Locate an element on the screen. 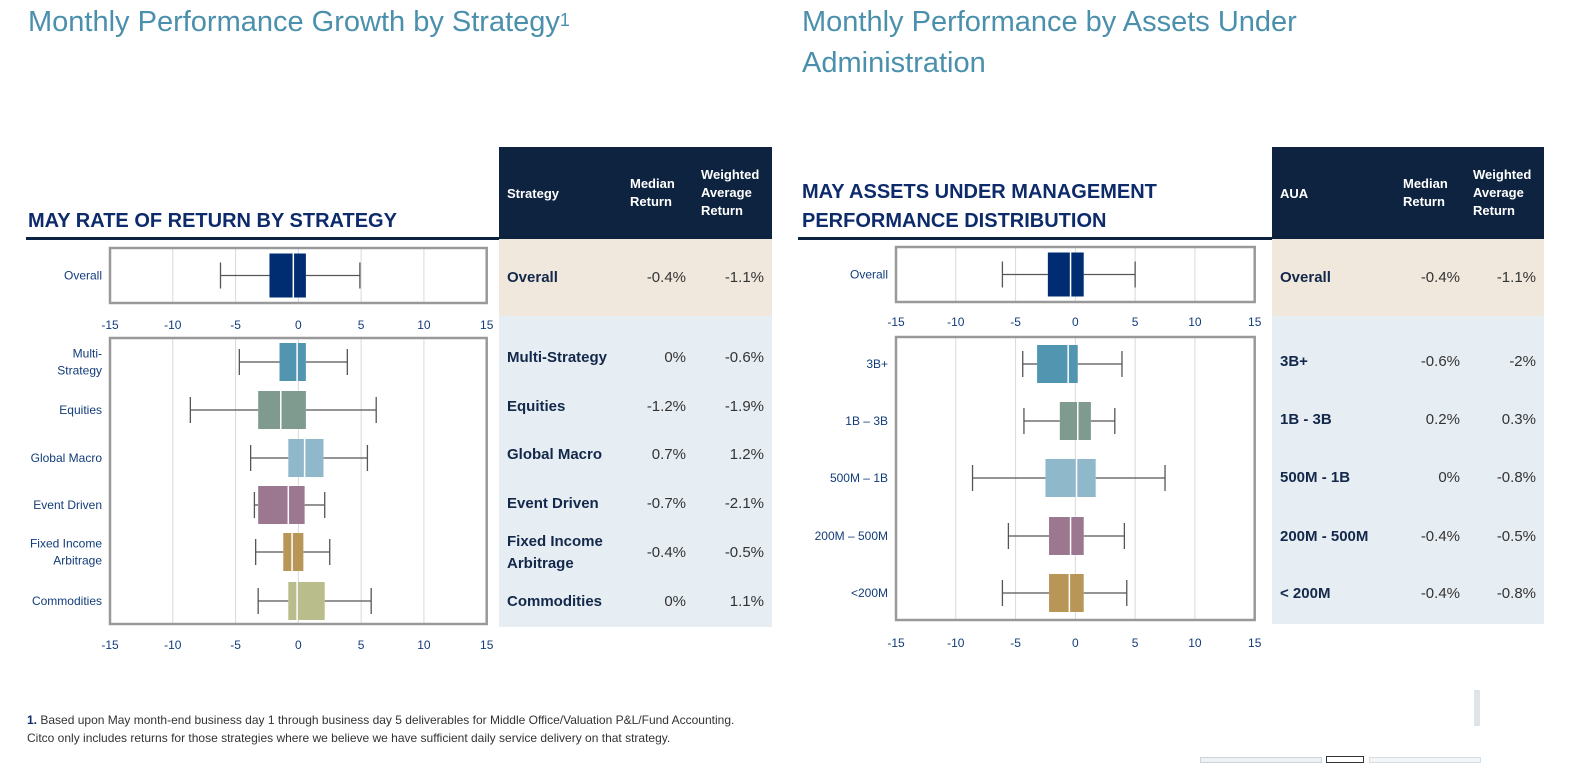  x-tick-label: -5 is located at coordinates (235, 325).